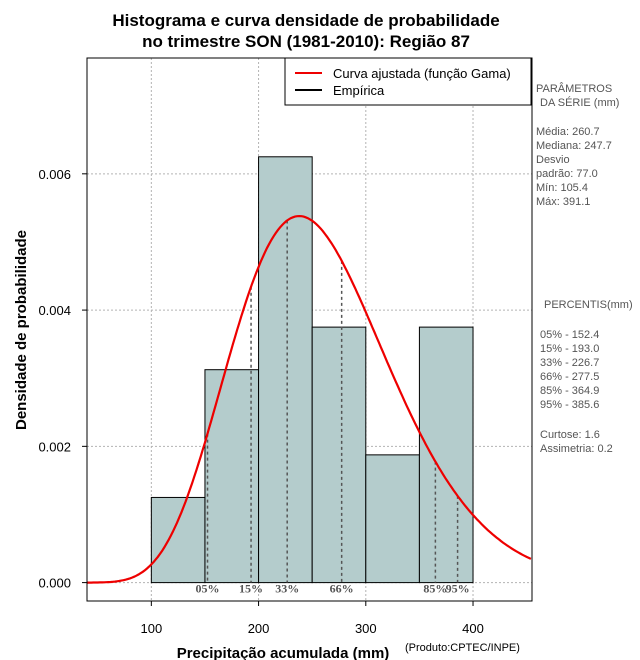  I want to click on chart-title-line-2: no trimestre SON (1981-2010): Região 87, so click(306, 41).